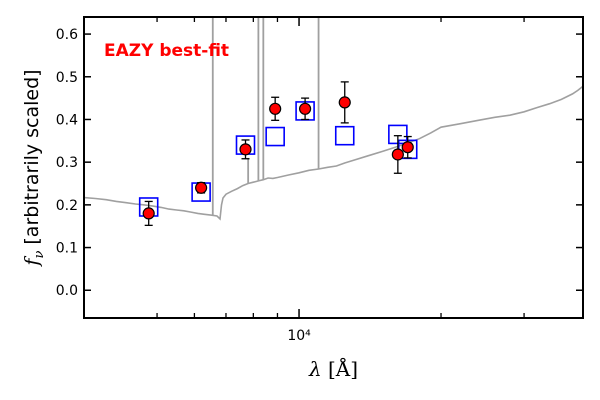 The width and height of the screenshot is (600, 400). What do you see at coordinates (315, 369) in the screenshot?
I see `x-label-symbol: λ` at bounding box center [315, 369].